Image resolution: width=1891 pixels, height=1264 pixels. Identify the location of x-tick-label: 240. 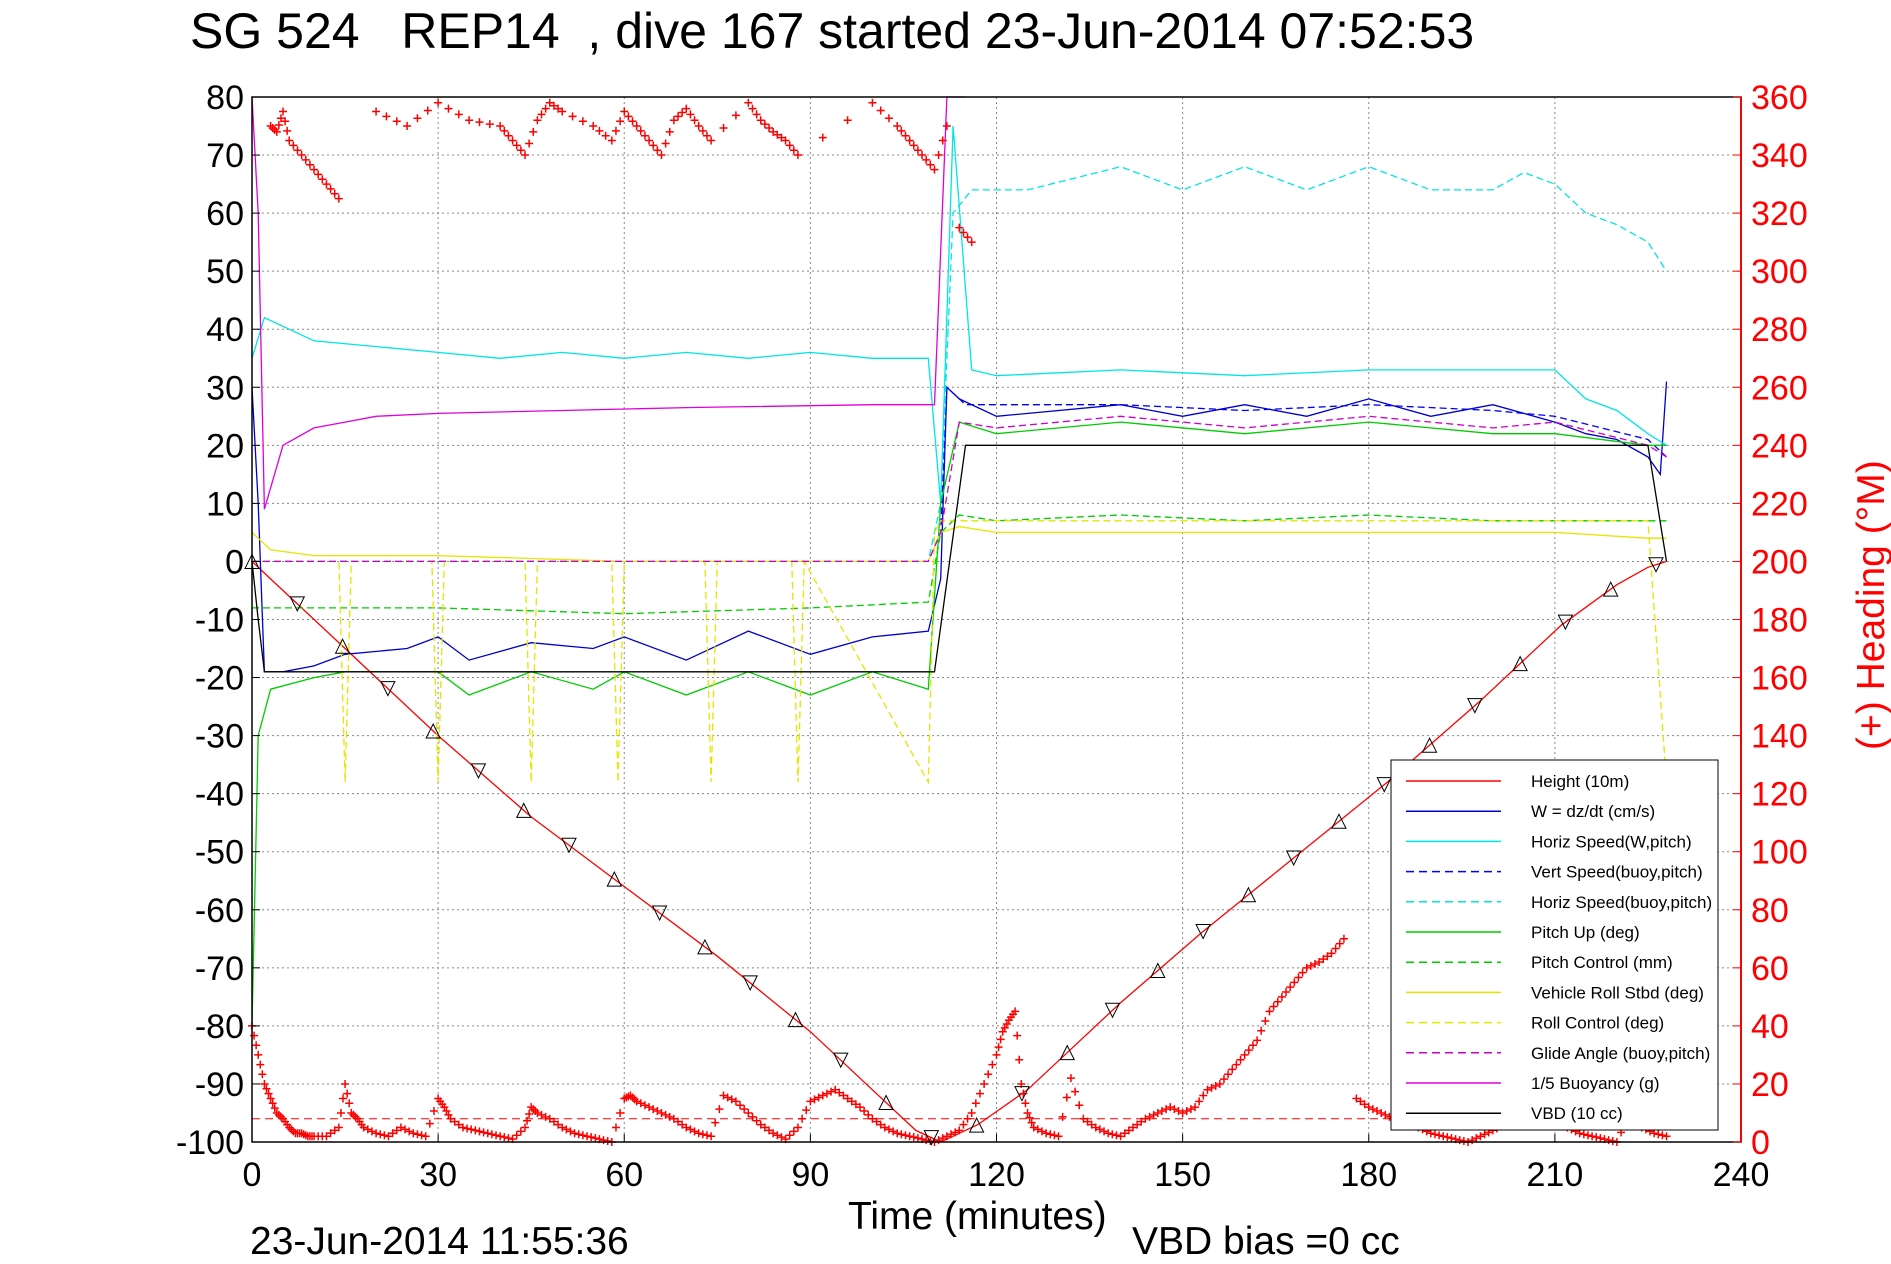
(1741, 1175).